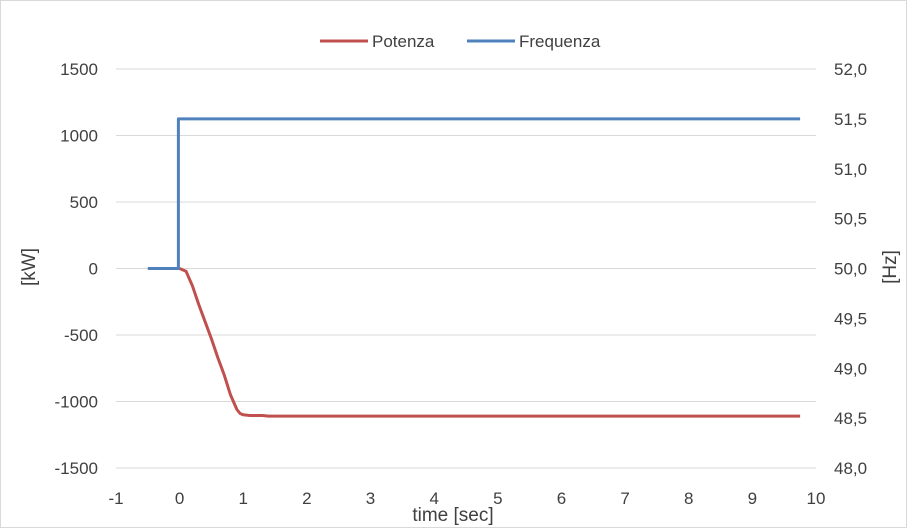  Describe the element at coordinates (850, 119) in the screenshot. I see `right-y-tick-label: 51,5` at that location.